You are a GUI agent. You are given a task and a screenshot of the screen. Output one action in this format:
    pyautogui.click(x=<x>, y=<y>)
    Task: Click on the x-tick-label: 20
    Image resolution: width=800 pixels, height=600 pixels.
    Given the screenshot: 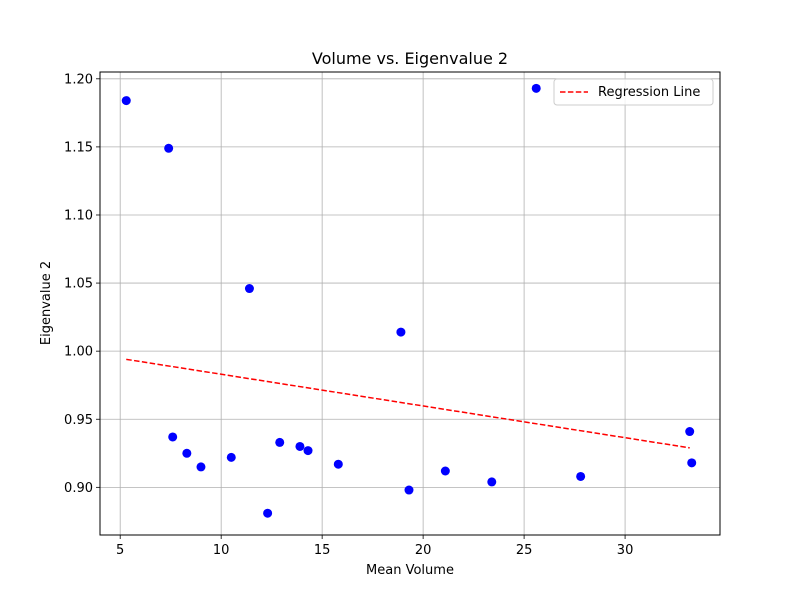 What is the action you would take?
    pyautogui.click(x=423, y=550)
    